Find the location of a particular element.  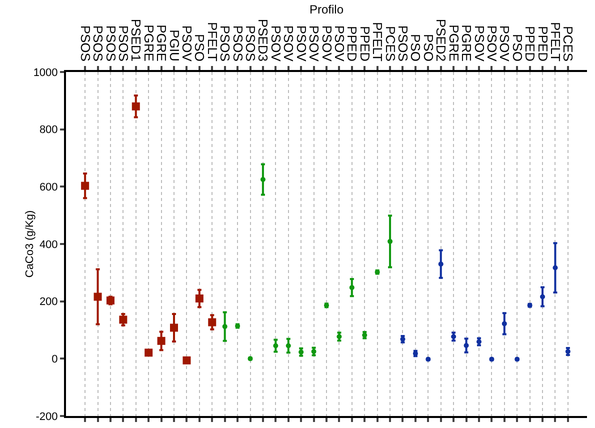

x-tick-label: PSED1 is located at coordinates (136, 40).